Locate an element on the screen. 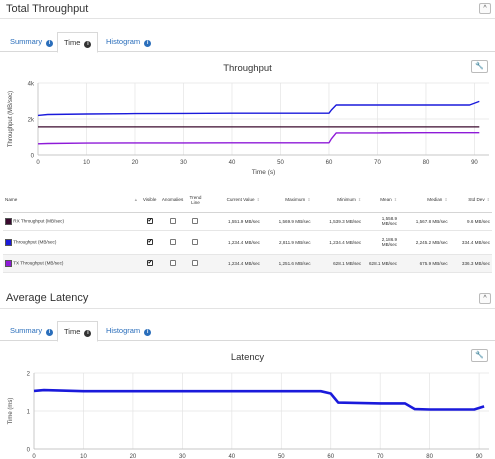 Image resolution: width=495 pixels, height=459 pixels. throughput-tools-button: 🔧 is located at coordinates (479, 66).